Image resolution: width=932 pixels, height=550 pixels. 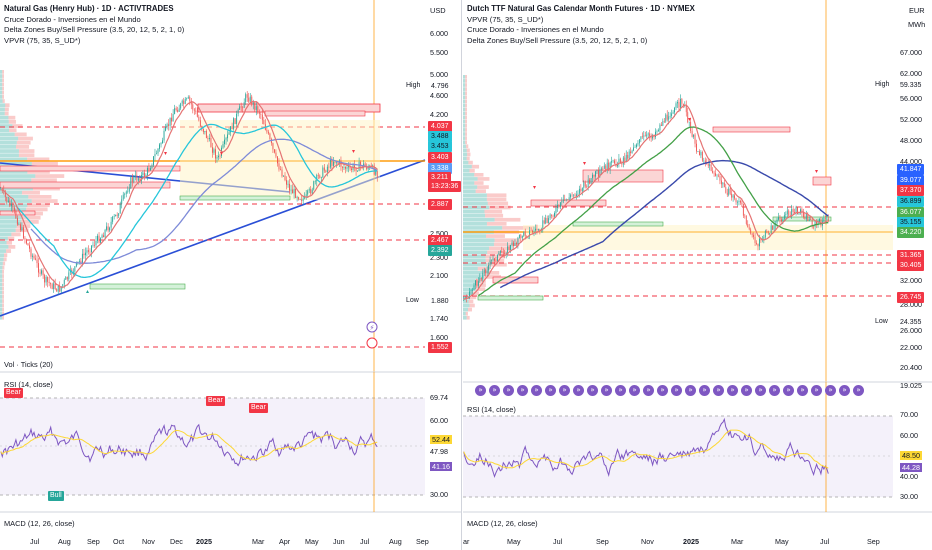 What do you see at coordinates (917, 10) in the screenshot?
I see `currency-label: EUR` at bounding box center [917, 10].